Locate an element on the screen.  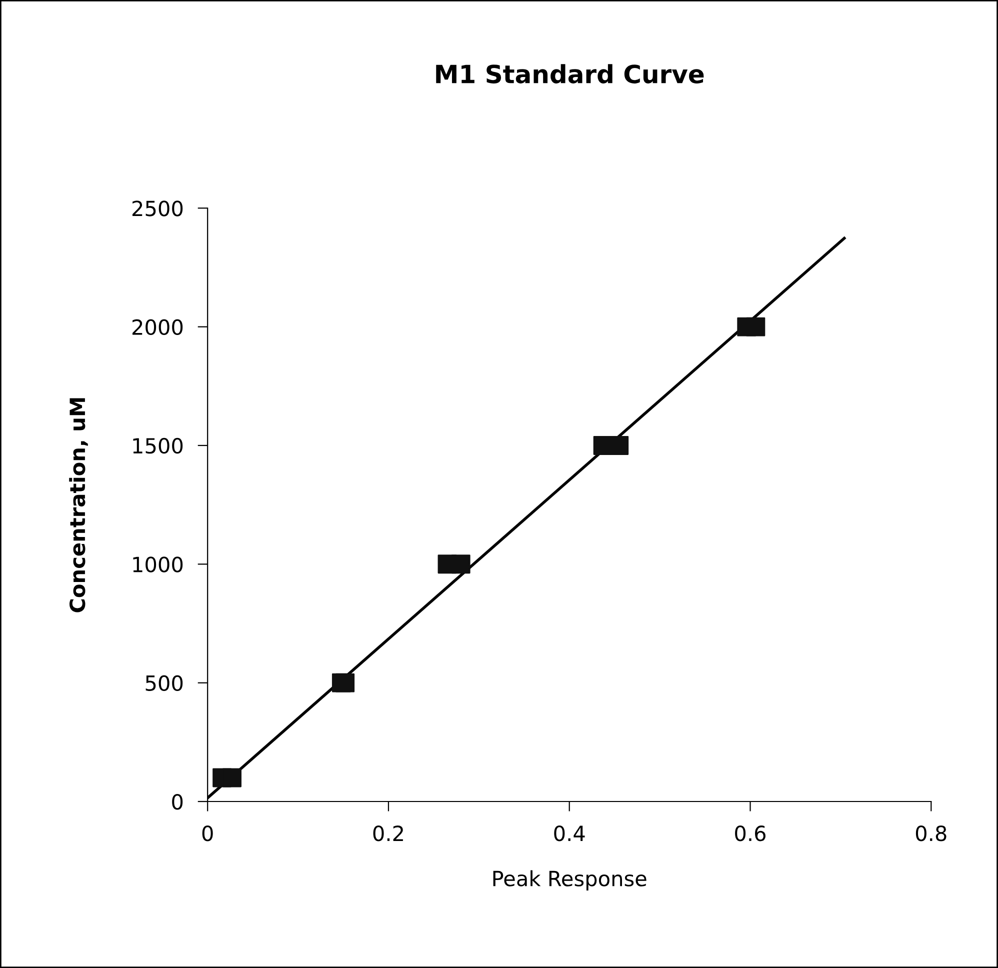
x-tick-label: 0.4 is located at coordinates (569, 833).